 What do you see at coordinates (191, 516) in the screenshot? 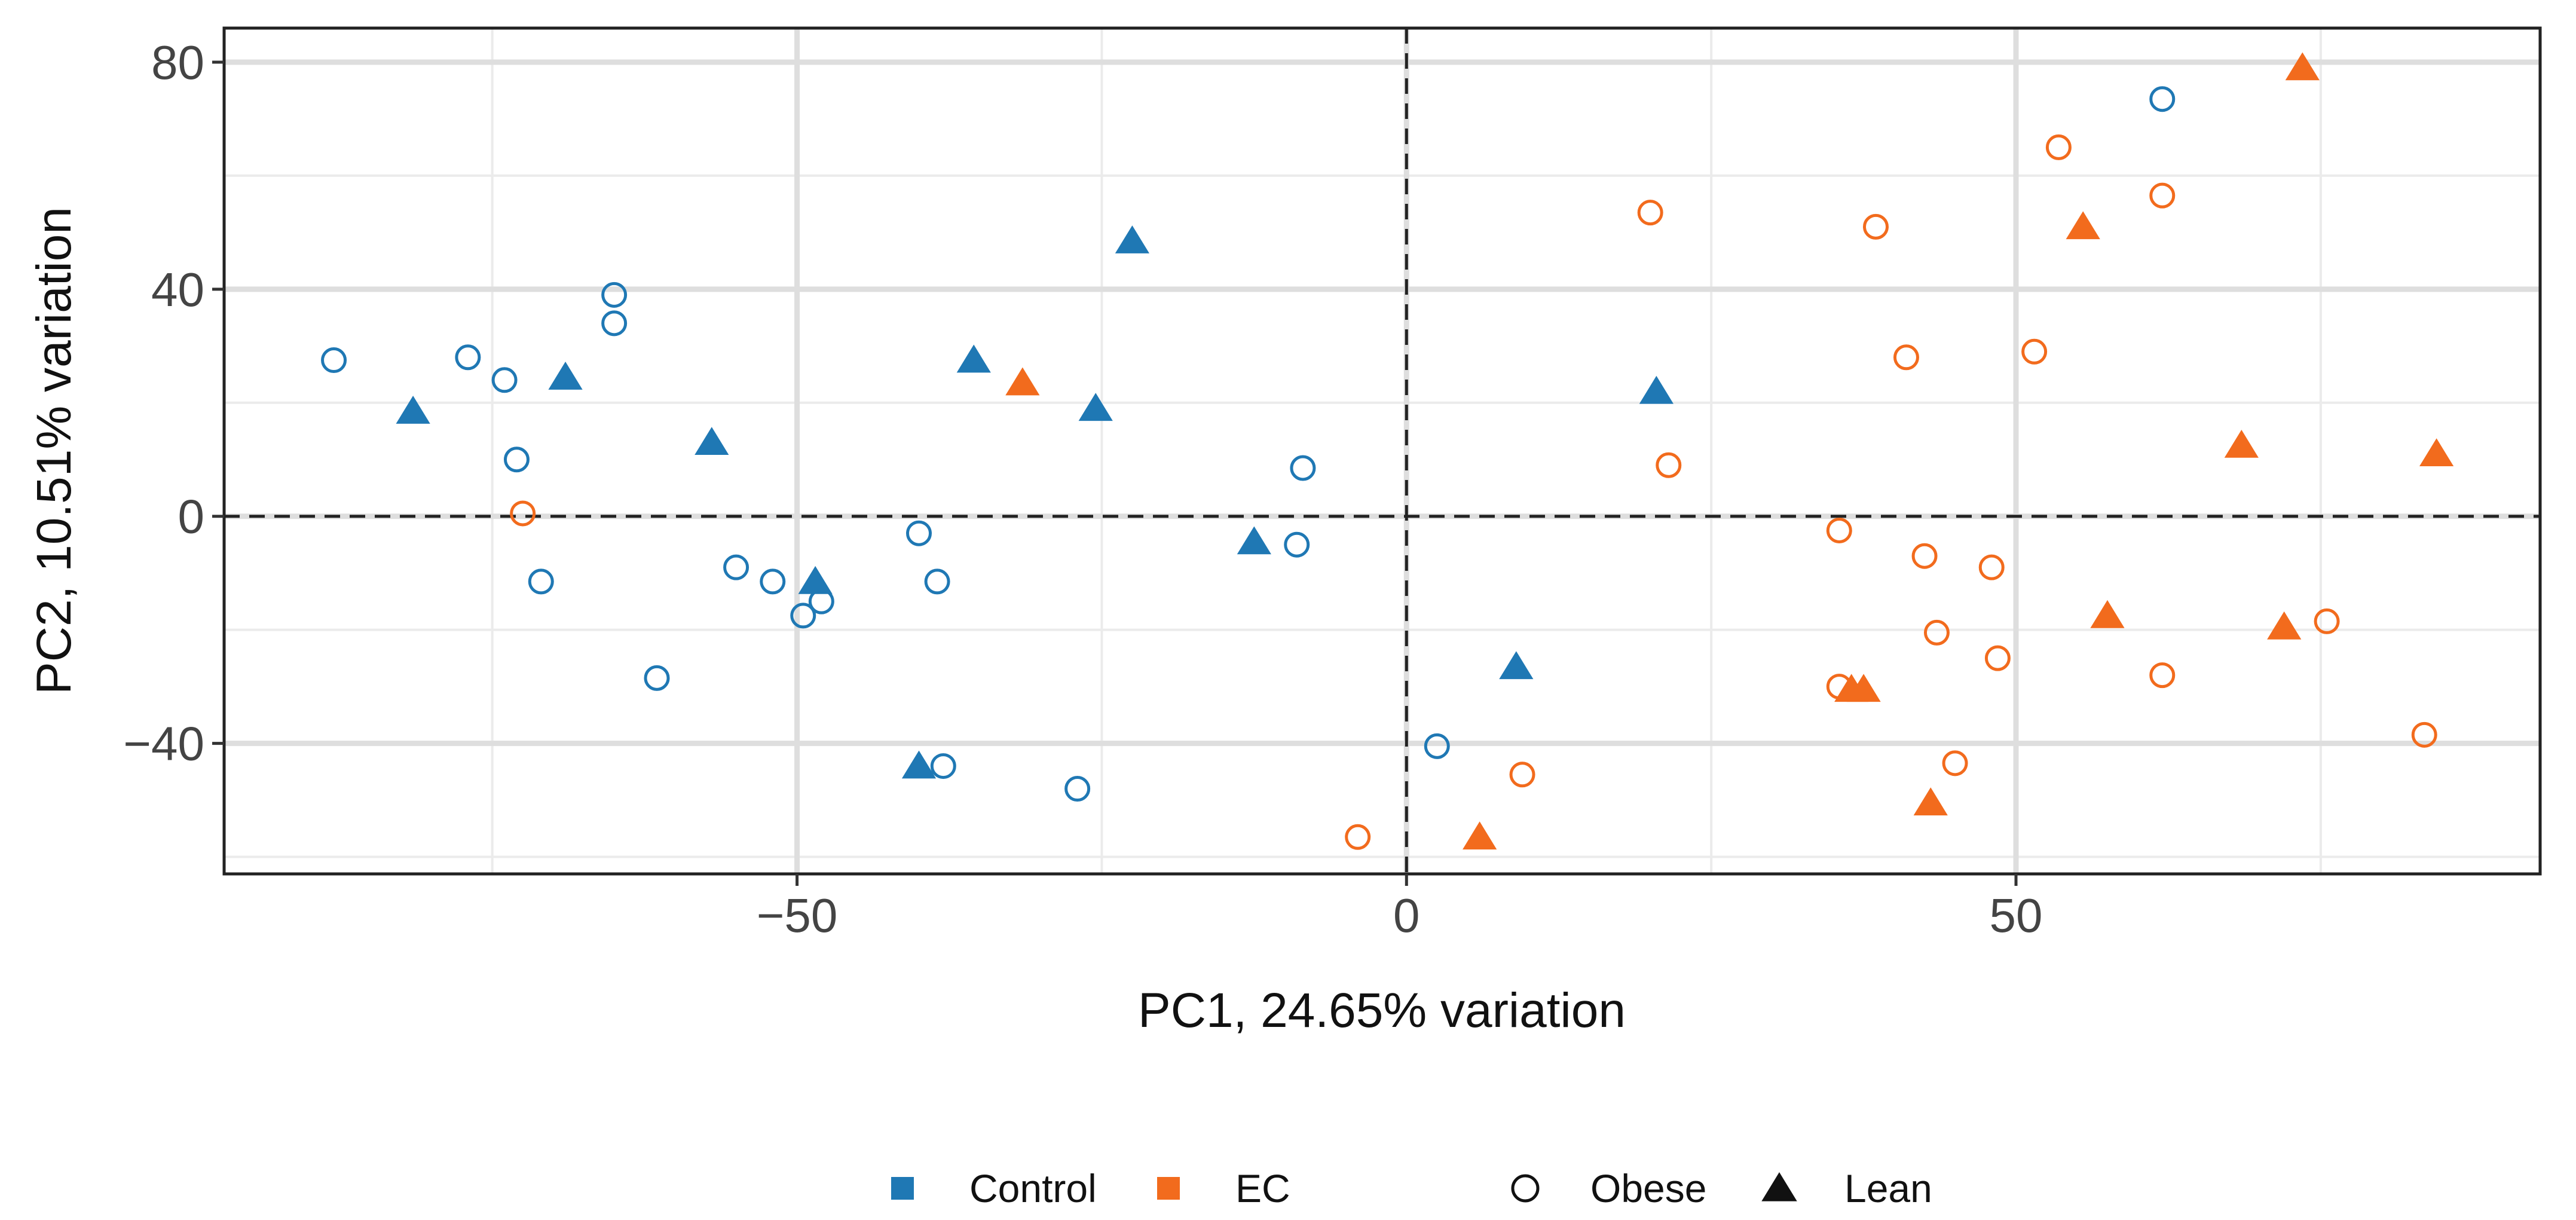
I see `y-tick-label: 0` at bounding box center [191, 516].